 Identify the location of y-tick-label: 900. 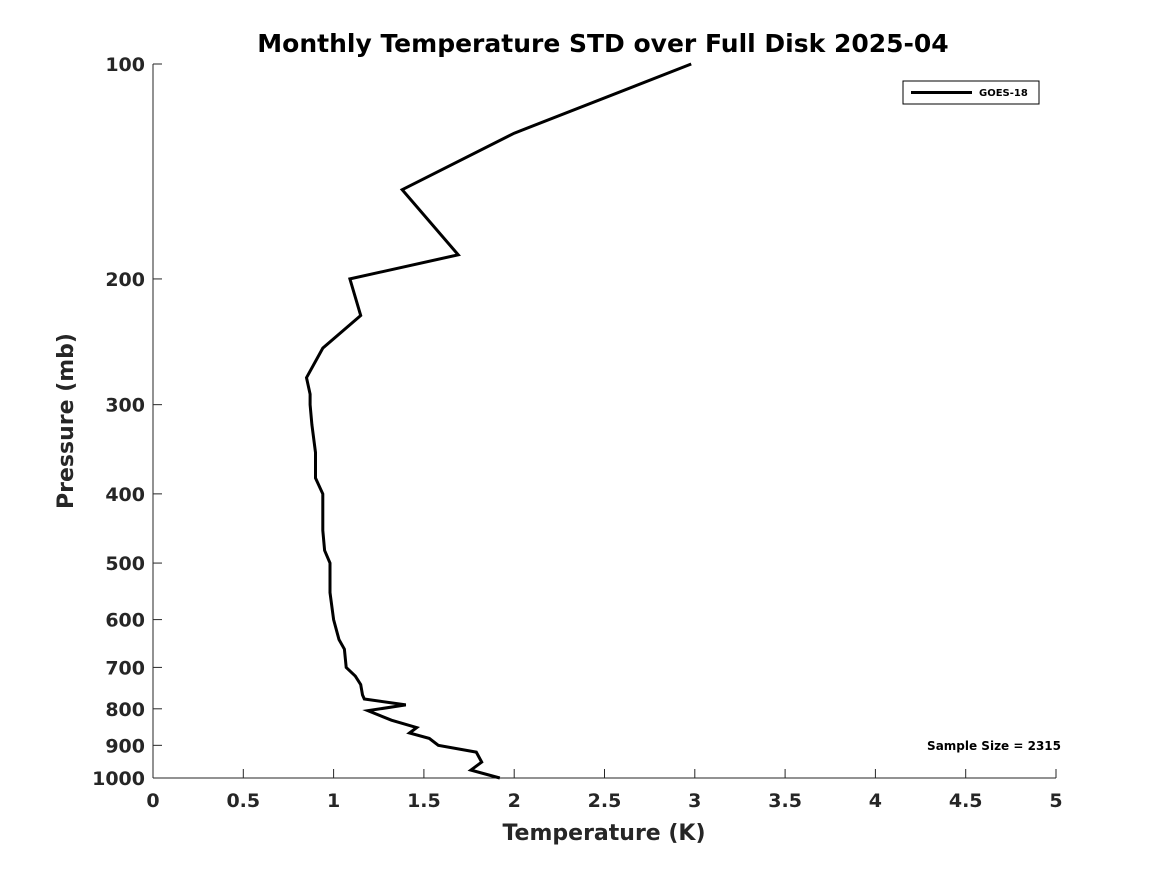
(125, 746).